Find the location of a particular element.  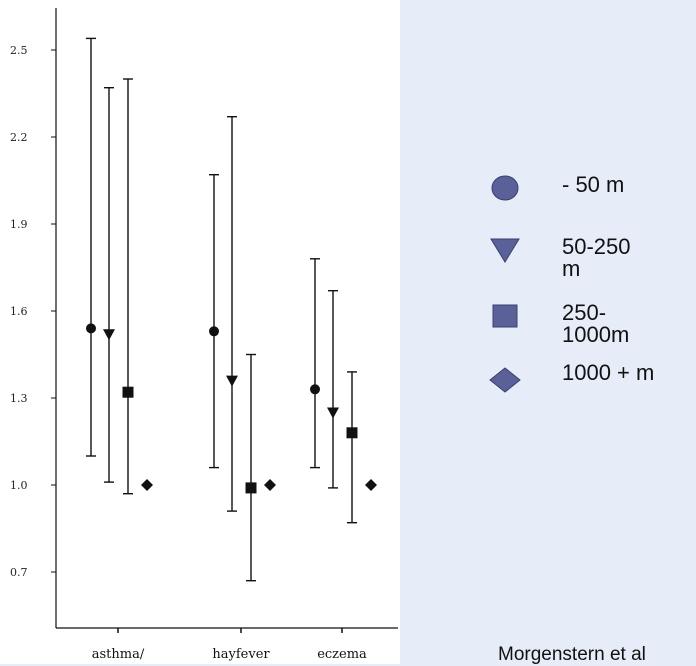

legend-item-50-250m: 50-250 m is located at coordinates (588, 255).